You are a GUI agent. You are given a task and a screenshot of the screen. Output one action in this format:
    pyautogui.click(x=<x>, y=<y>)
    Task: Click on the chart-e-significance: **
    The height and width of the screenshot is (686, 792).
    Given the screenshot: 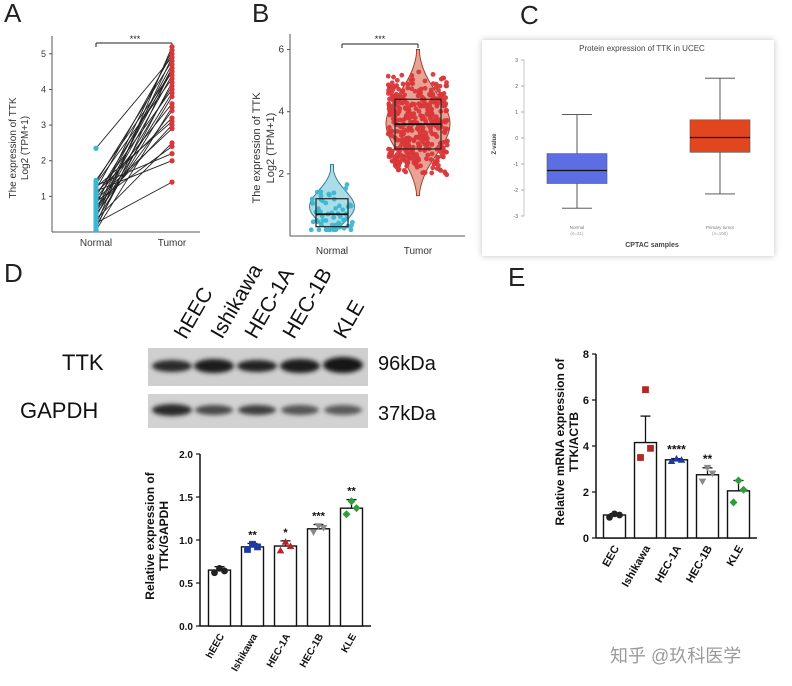 What is the action you would take?
    pyautogui.click(x=708, y=459)
    